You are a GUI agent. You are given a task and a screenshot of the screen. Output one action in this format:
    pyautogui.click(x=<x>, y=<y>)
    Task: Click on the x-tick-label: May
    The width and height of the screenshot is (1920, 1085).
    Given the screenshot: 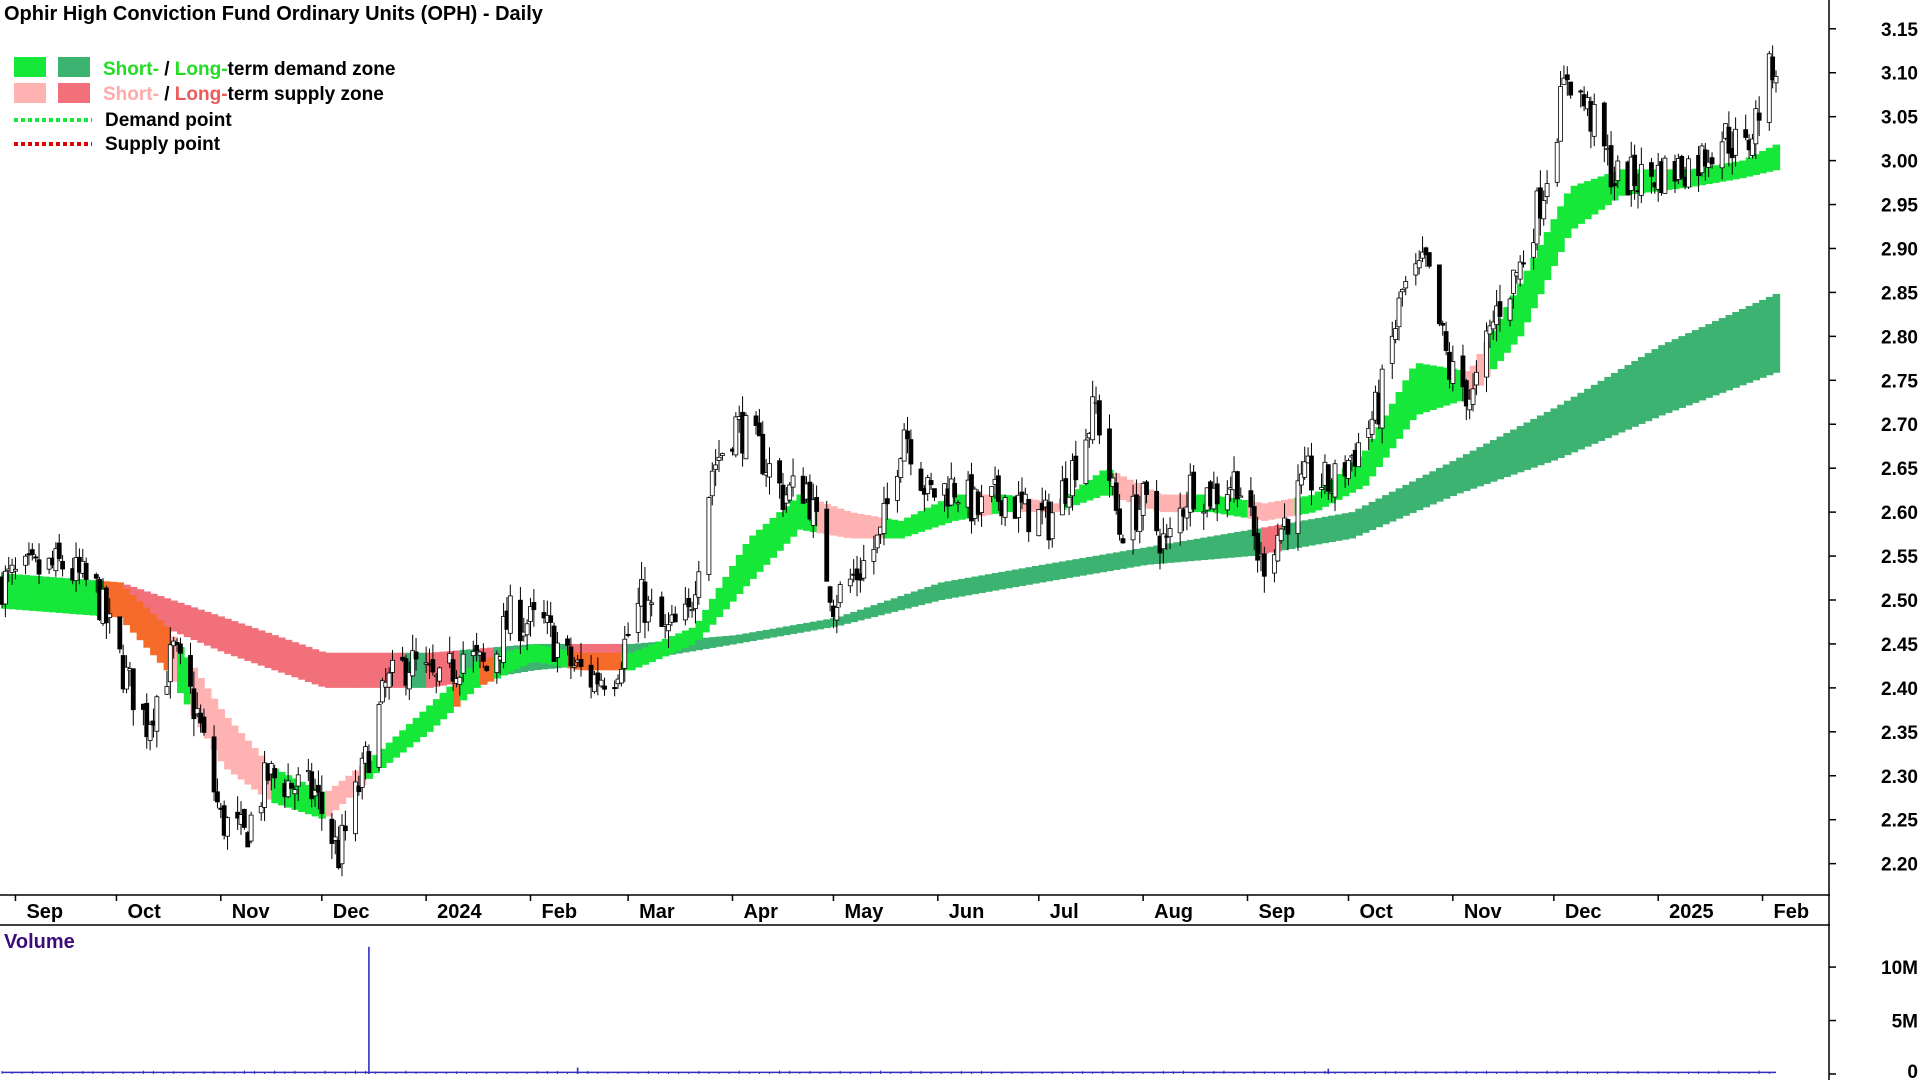 What is the action you would take?
    pyautogui.click(x=864, y=912)
    